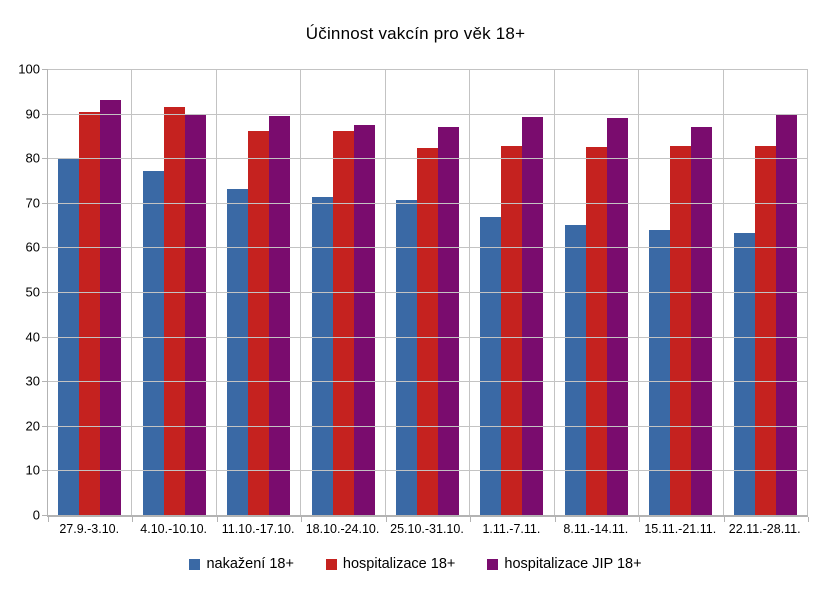 Image resolution: width=831 pixels, height=602 pixels. What do you see at coordinates (596, 529) in the screenshot?
I see `x-axis-label: 8.11.-14.11.` at bounding box center [596, 529].